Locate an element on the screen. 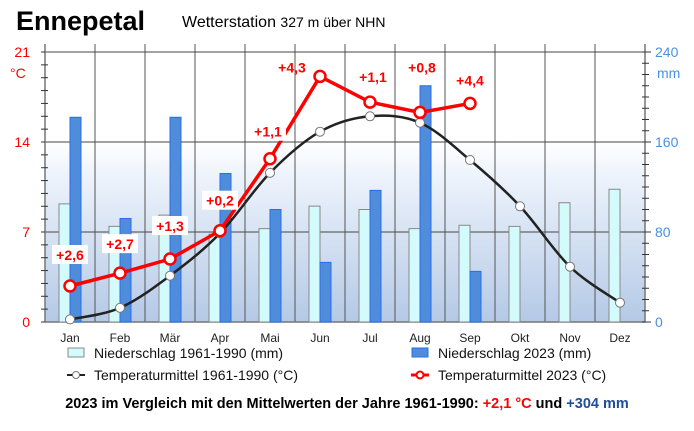 Image resolution: width=694 pixels, height=431 pixels. chart-subtitle: Wetterstation 327 m über NHN is located at coordinates (283, 23).